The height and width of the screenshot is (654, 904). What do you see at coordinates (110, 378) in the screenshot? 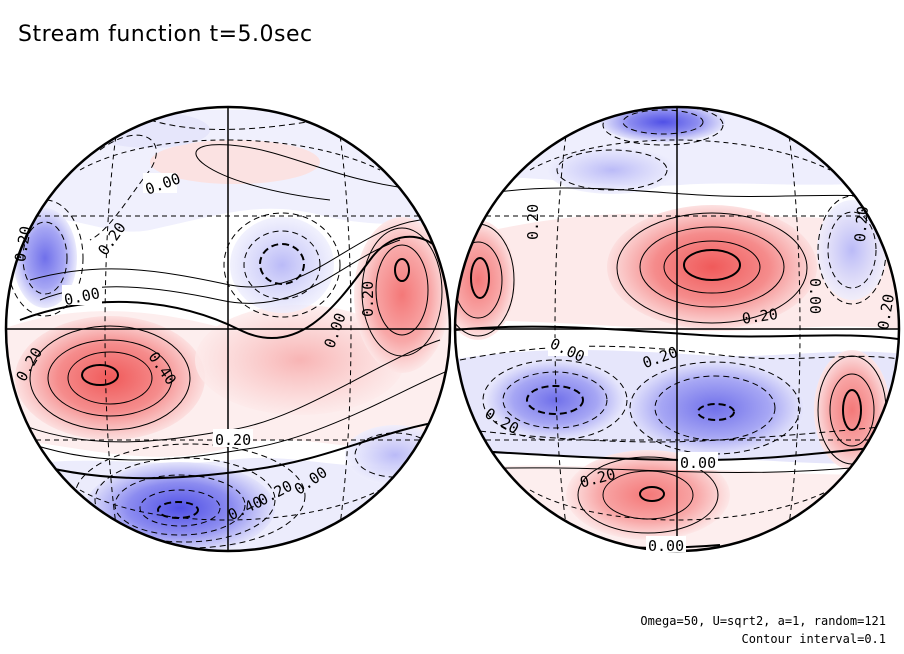
I see `left-red-cell-main` at bounding box center [110, 378].